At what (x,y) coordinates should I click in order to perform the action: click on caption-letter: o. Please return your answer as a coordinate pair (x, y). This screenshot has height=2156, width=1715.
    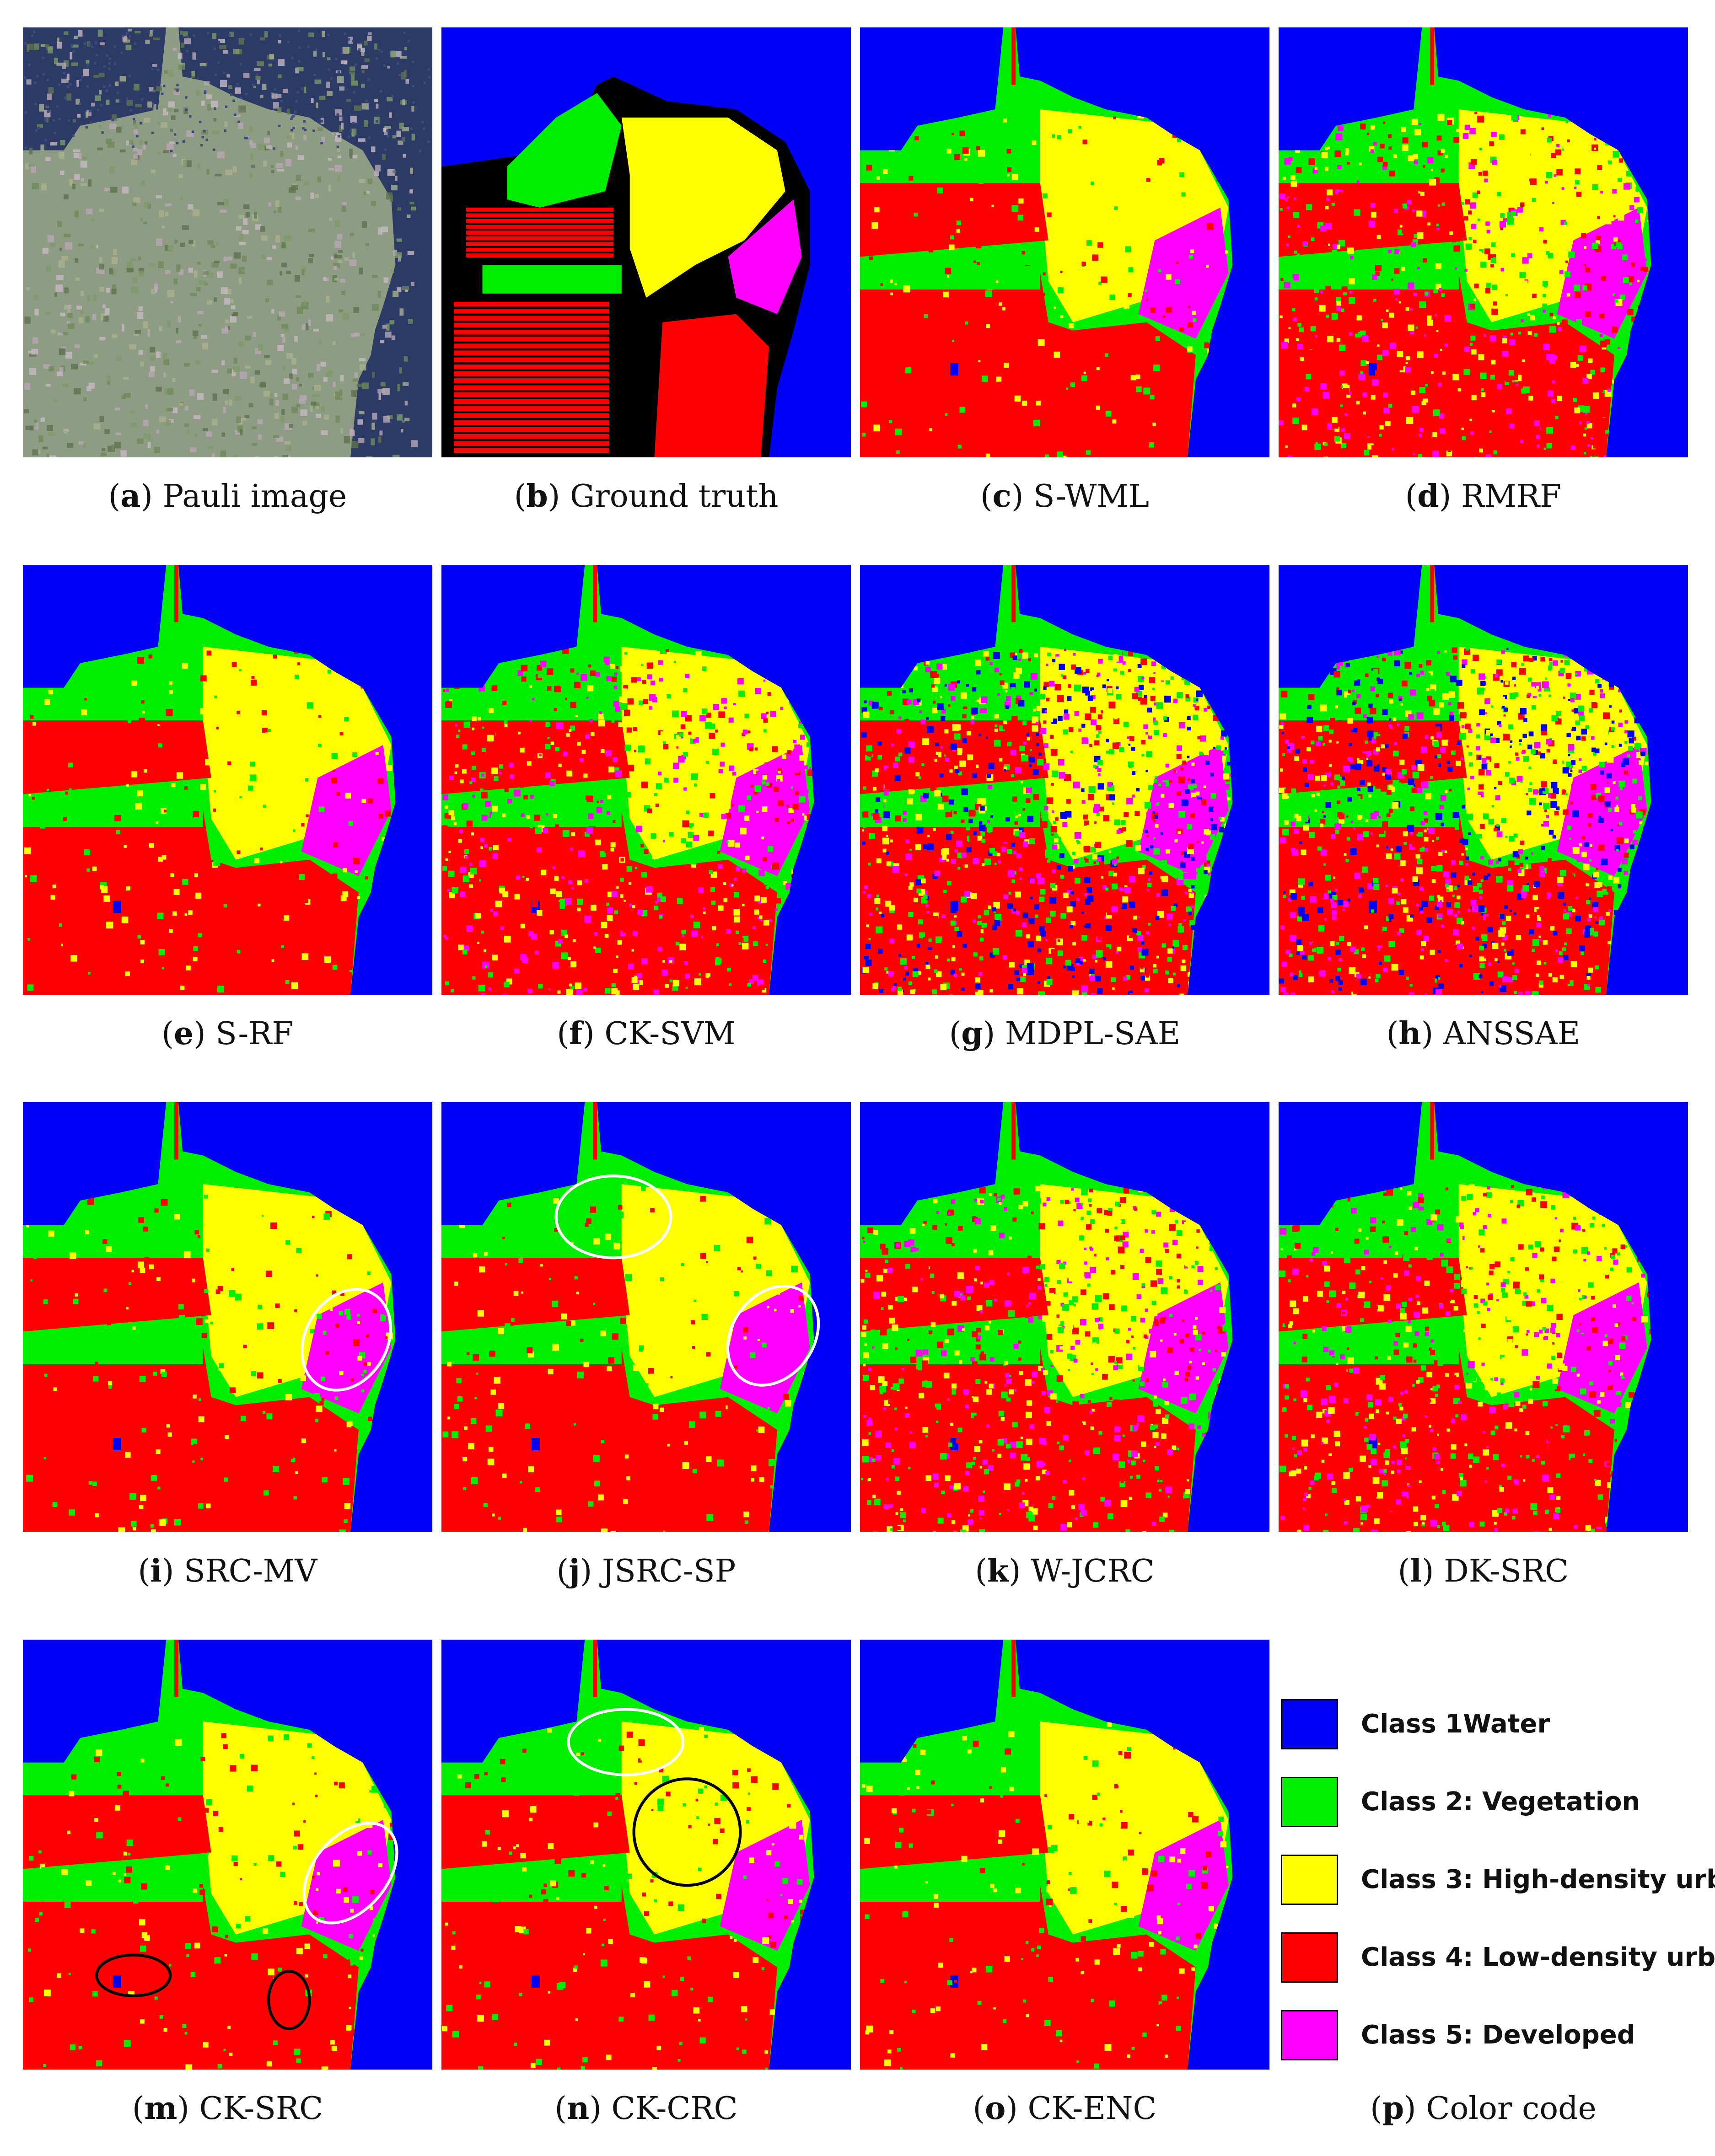
    Looking at the image, I should click on (995, 2109).